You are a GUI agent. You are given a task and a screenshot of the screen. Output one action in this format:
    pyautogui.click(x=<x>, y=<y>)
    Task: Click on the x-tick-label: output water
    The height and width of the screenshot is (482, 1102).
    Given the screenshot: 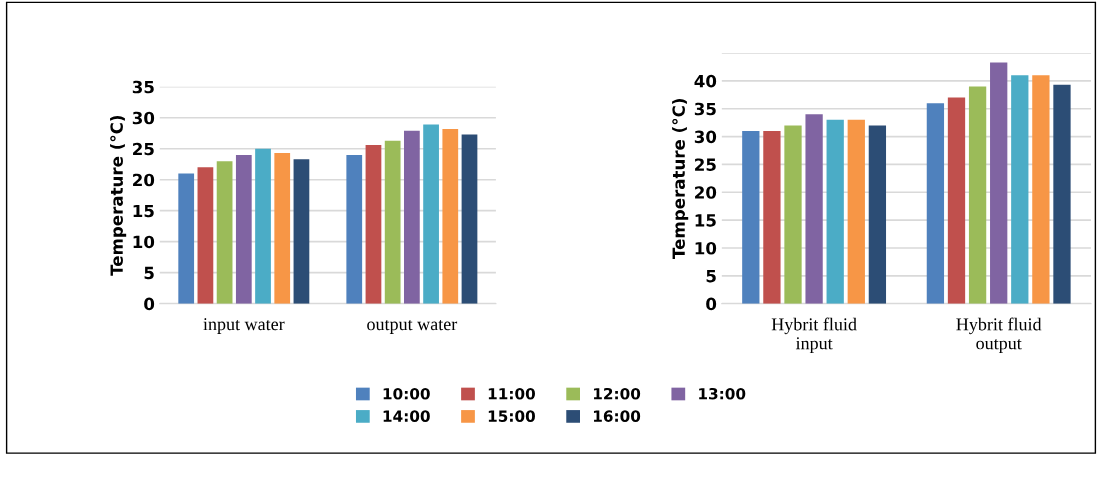 What is the action you would take?
    pyautogui.click(x=412, y=326)
    